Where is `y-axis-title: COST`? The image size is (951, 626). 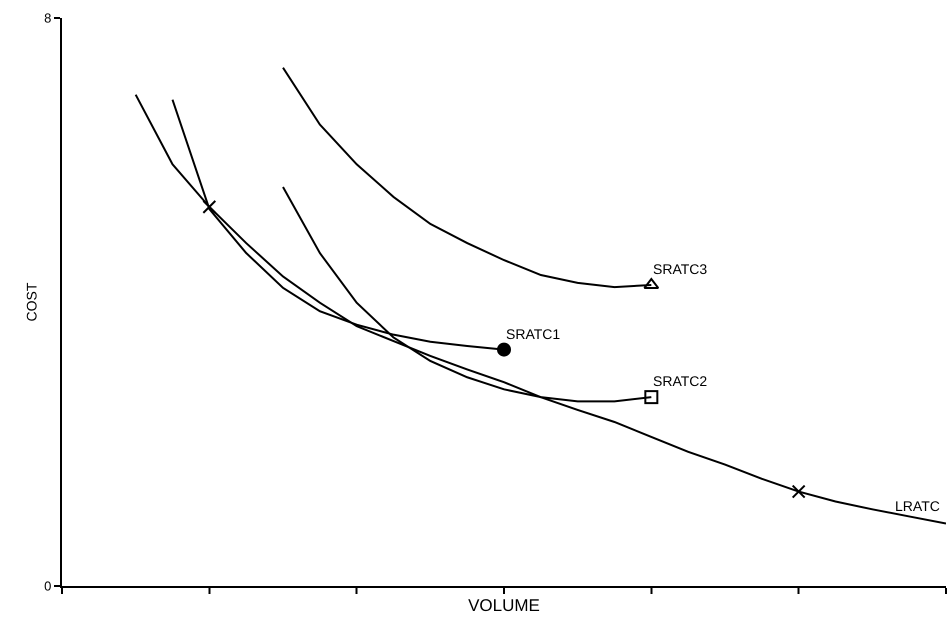 y-axis-title: COST is located at coordinates (31, 302).